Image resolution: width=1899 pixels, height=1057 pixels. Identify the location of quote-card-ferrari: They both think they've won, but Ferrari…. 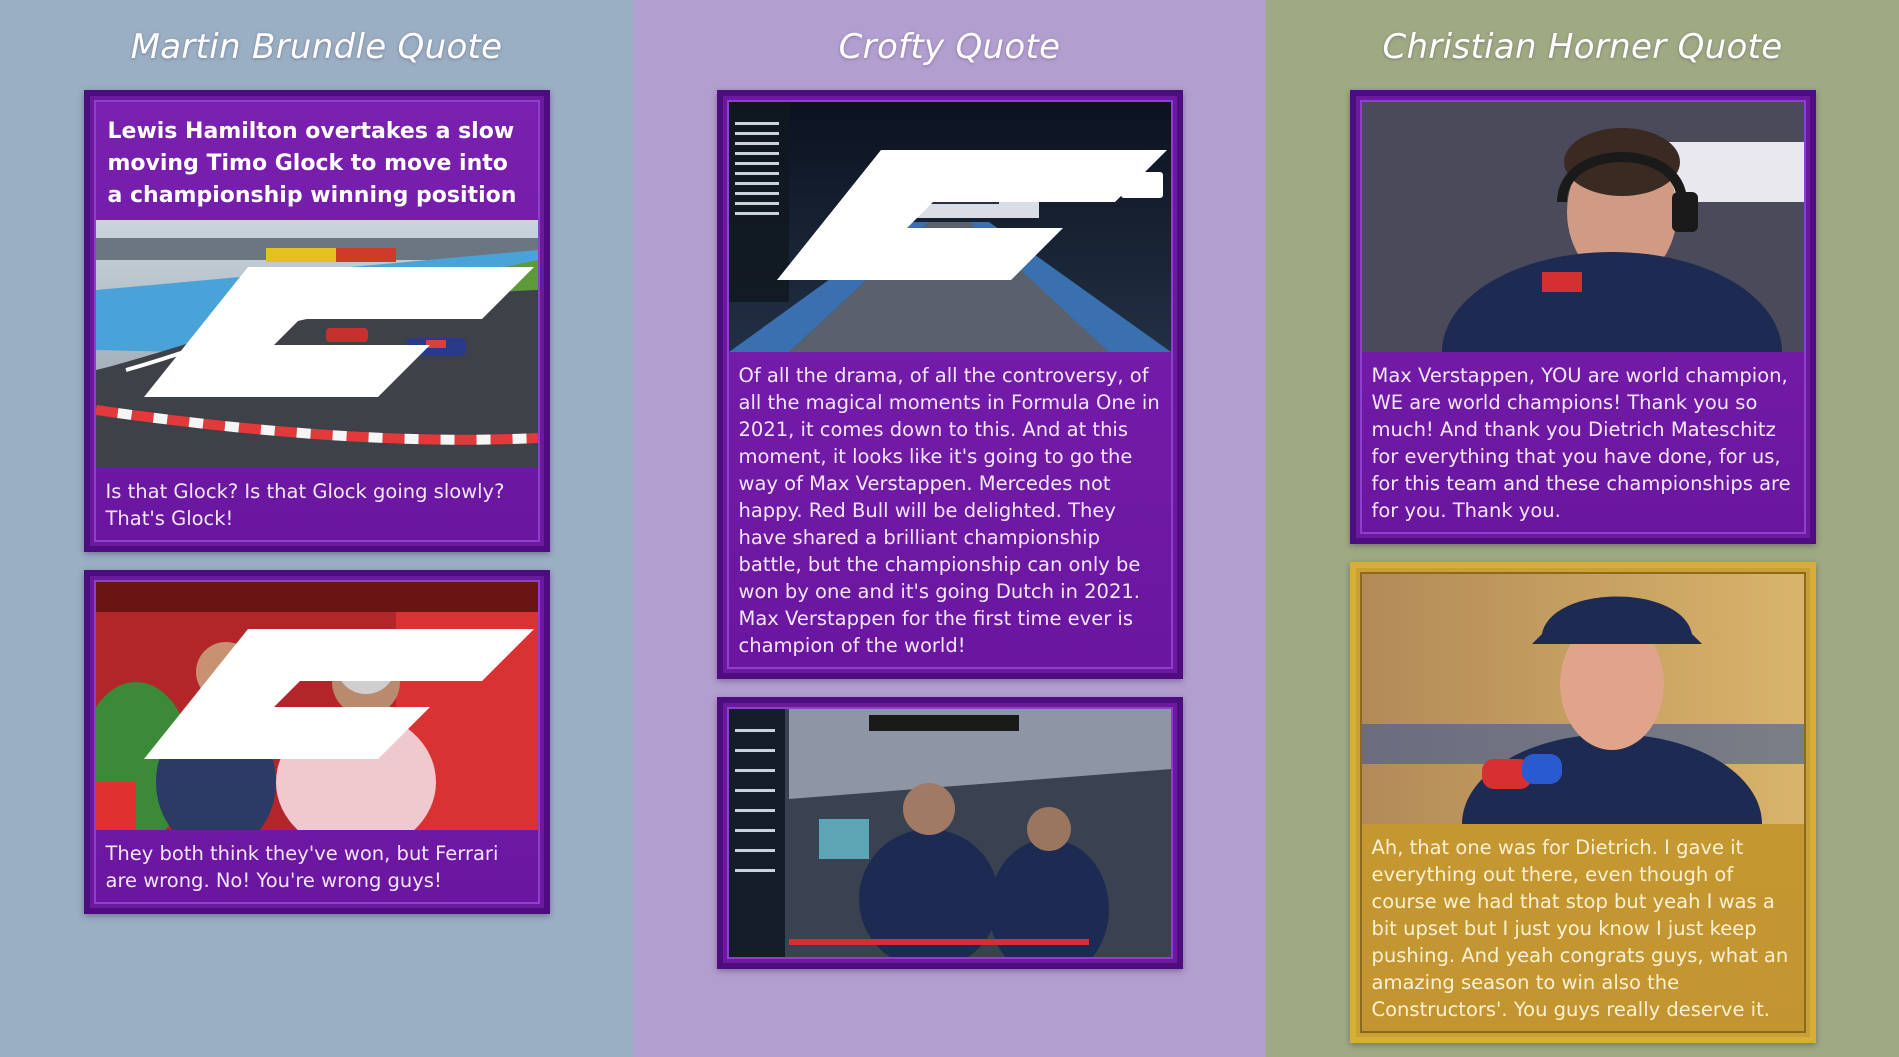
(316, 742).